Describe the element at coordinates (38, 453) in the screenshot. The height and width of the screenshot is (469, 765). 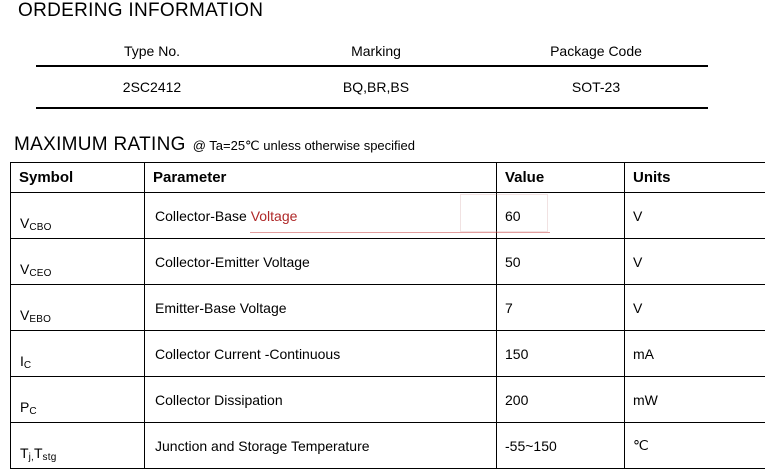
I see `symbol-main-2: T` at that location.